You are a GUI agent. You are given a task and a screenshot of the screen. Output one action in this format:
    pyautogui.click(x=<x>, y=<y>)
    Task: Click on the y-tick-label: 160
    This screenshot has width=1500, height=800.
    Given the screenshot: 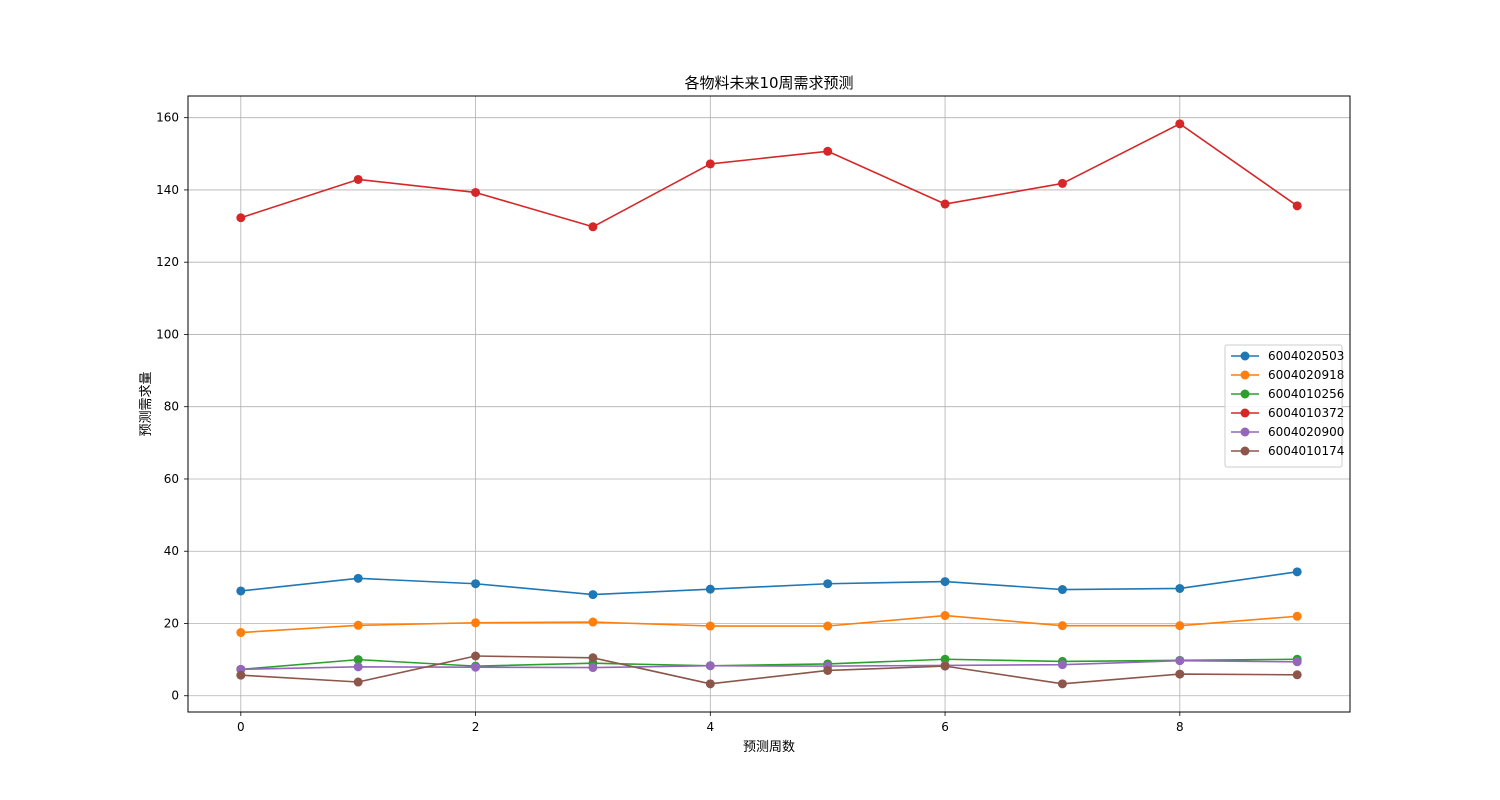 What is the action you would take?
    pyautogui.click(x=167, y=118)
    